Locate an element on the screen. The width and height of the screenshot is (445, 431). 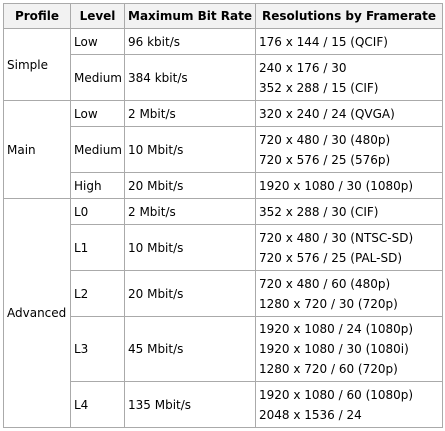
level-cell: L0 is located at coordinates (97, 211).